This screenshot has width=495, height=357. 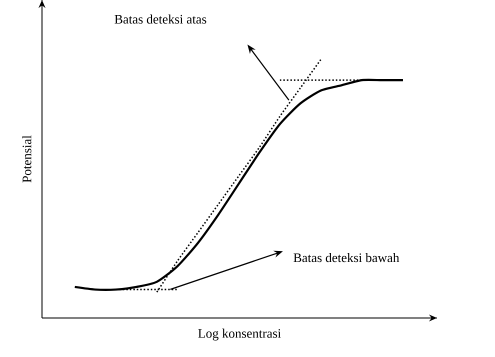 What do you see at coordinates (27, 158) in the screenshot?
I see `y-axis-title: Potensial` at bounding box center [27, 158].